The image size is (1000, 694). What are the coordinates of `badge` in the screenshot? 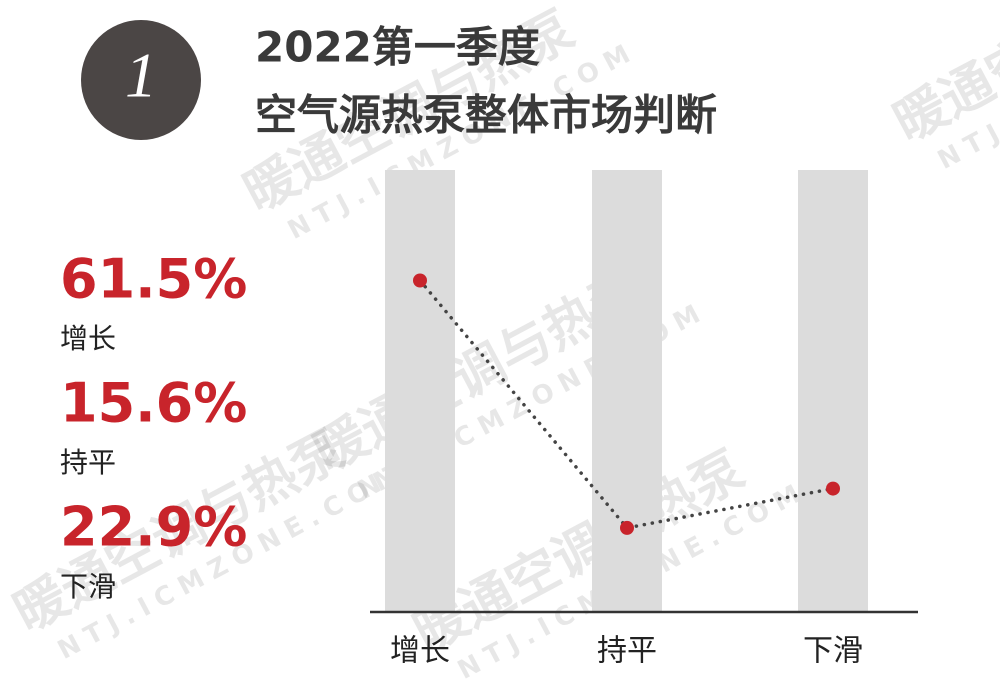 It's located at (141, 80).